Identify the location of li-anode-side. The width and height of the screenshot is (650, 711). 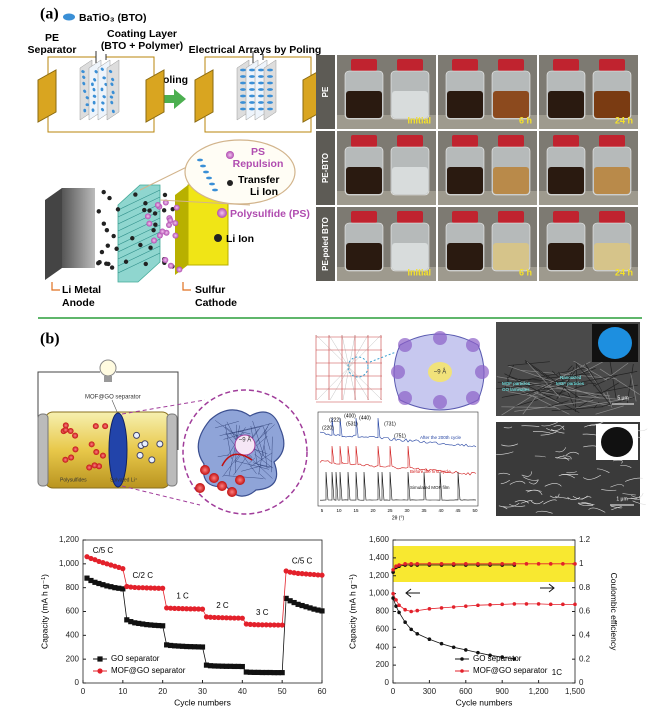
(53, 234).